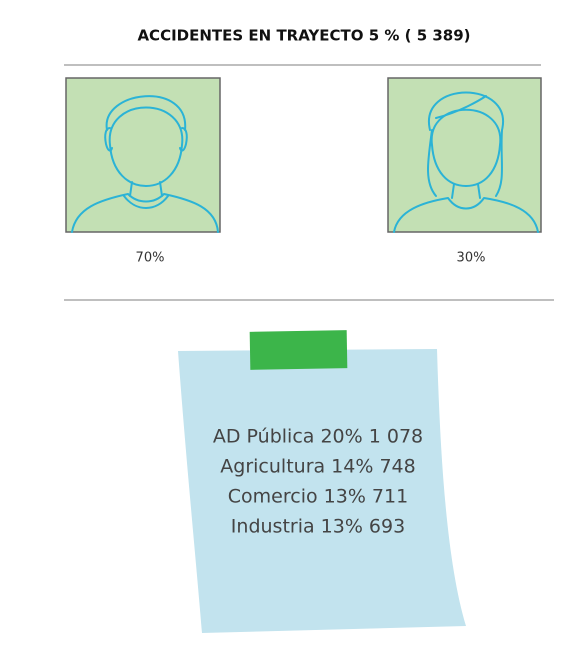 This screenshot has height=647, width=568. I want to click on title: ACCIDENTES EN TRAYECTO 5 % ( 5 389), so click(303, 36).